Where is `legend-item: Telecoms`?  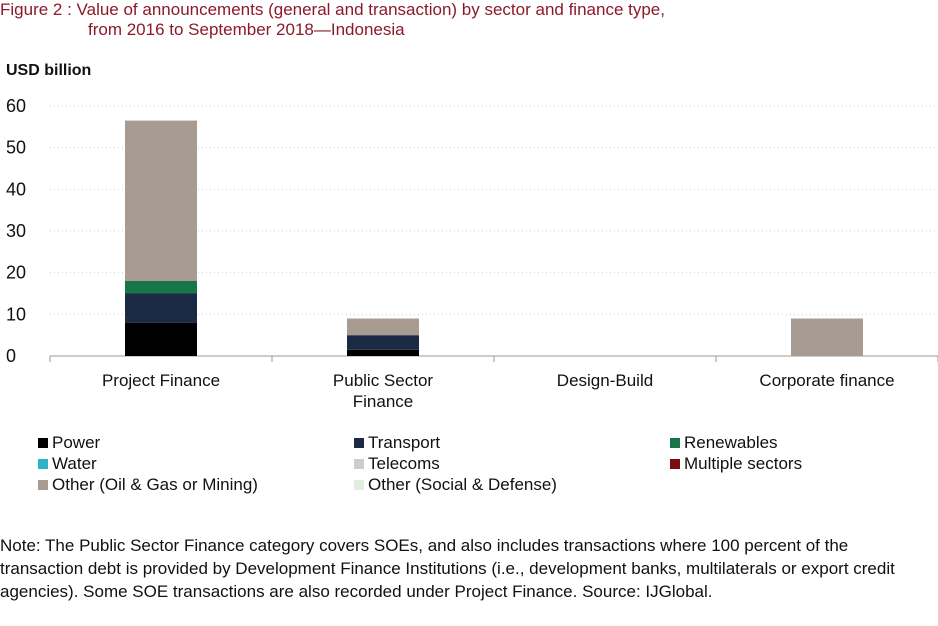
legend-item: Telecoms is located at coordinates (397, 464).